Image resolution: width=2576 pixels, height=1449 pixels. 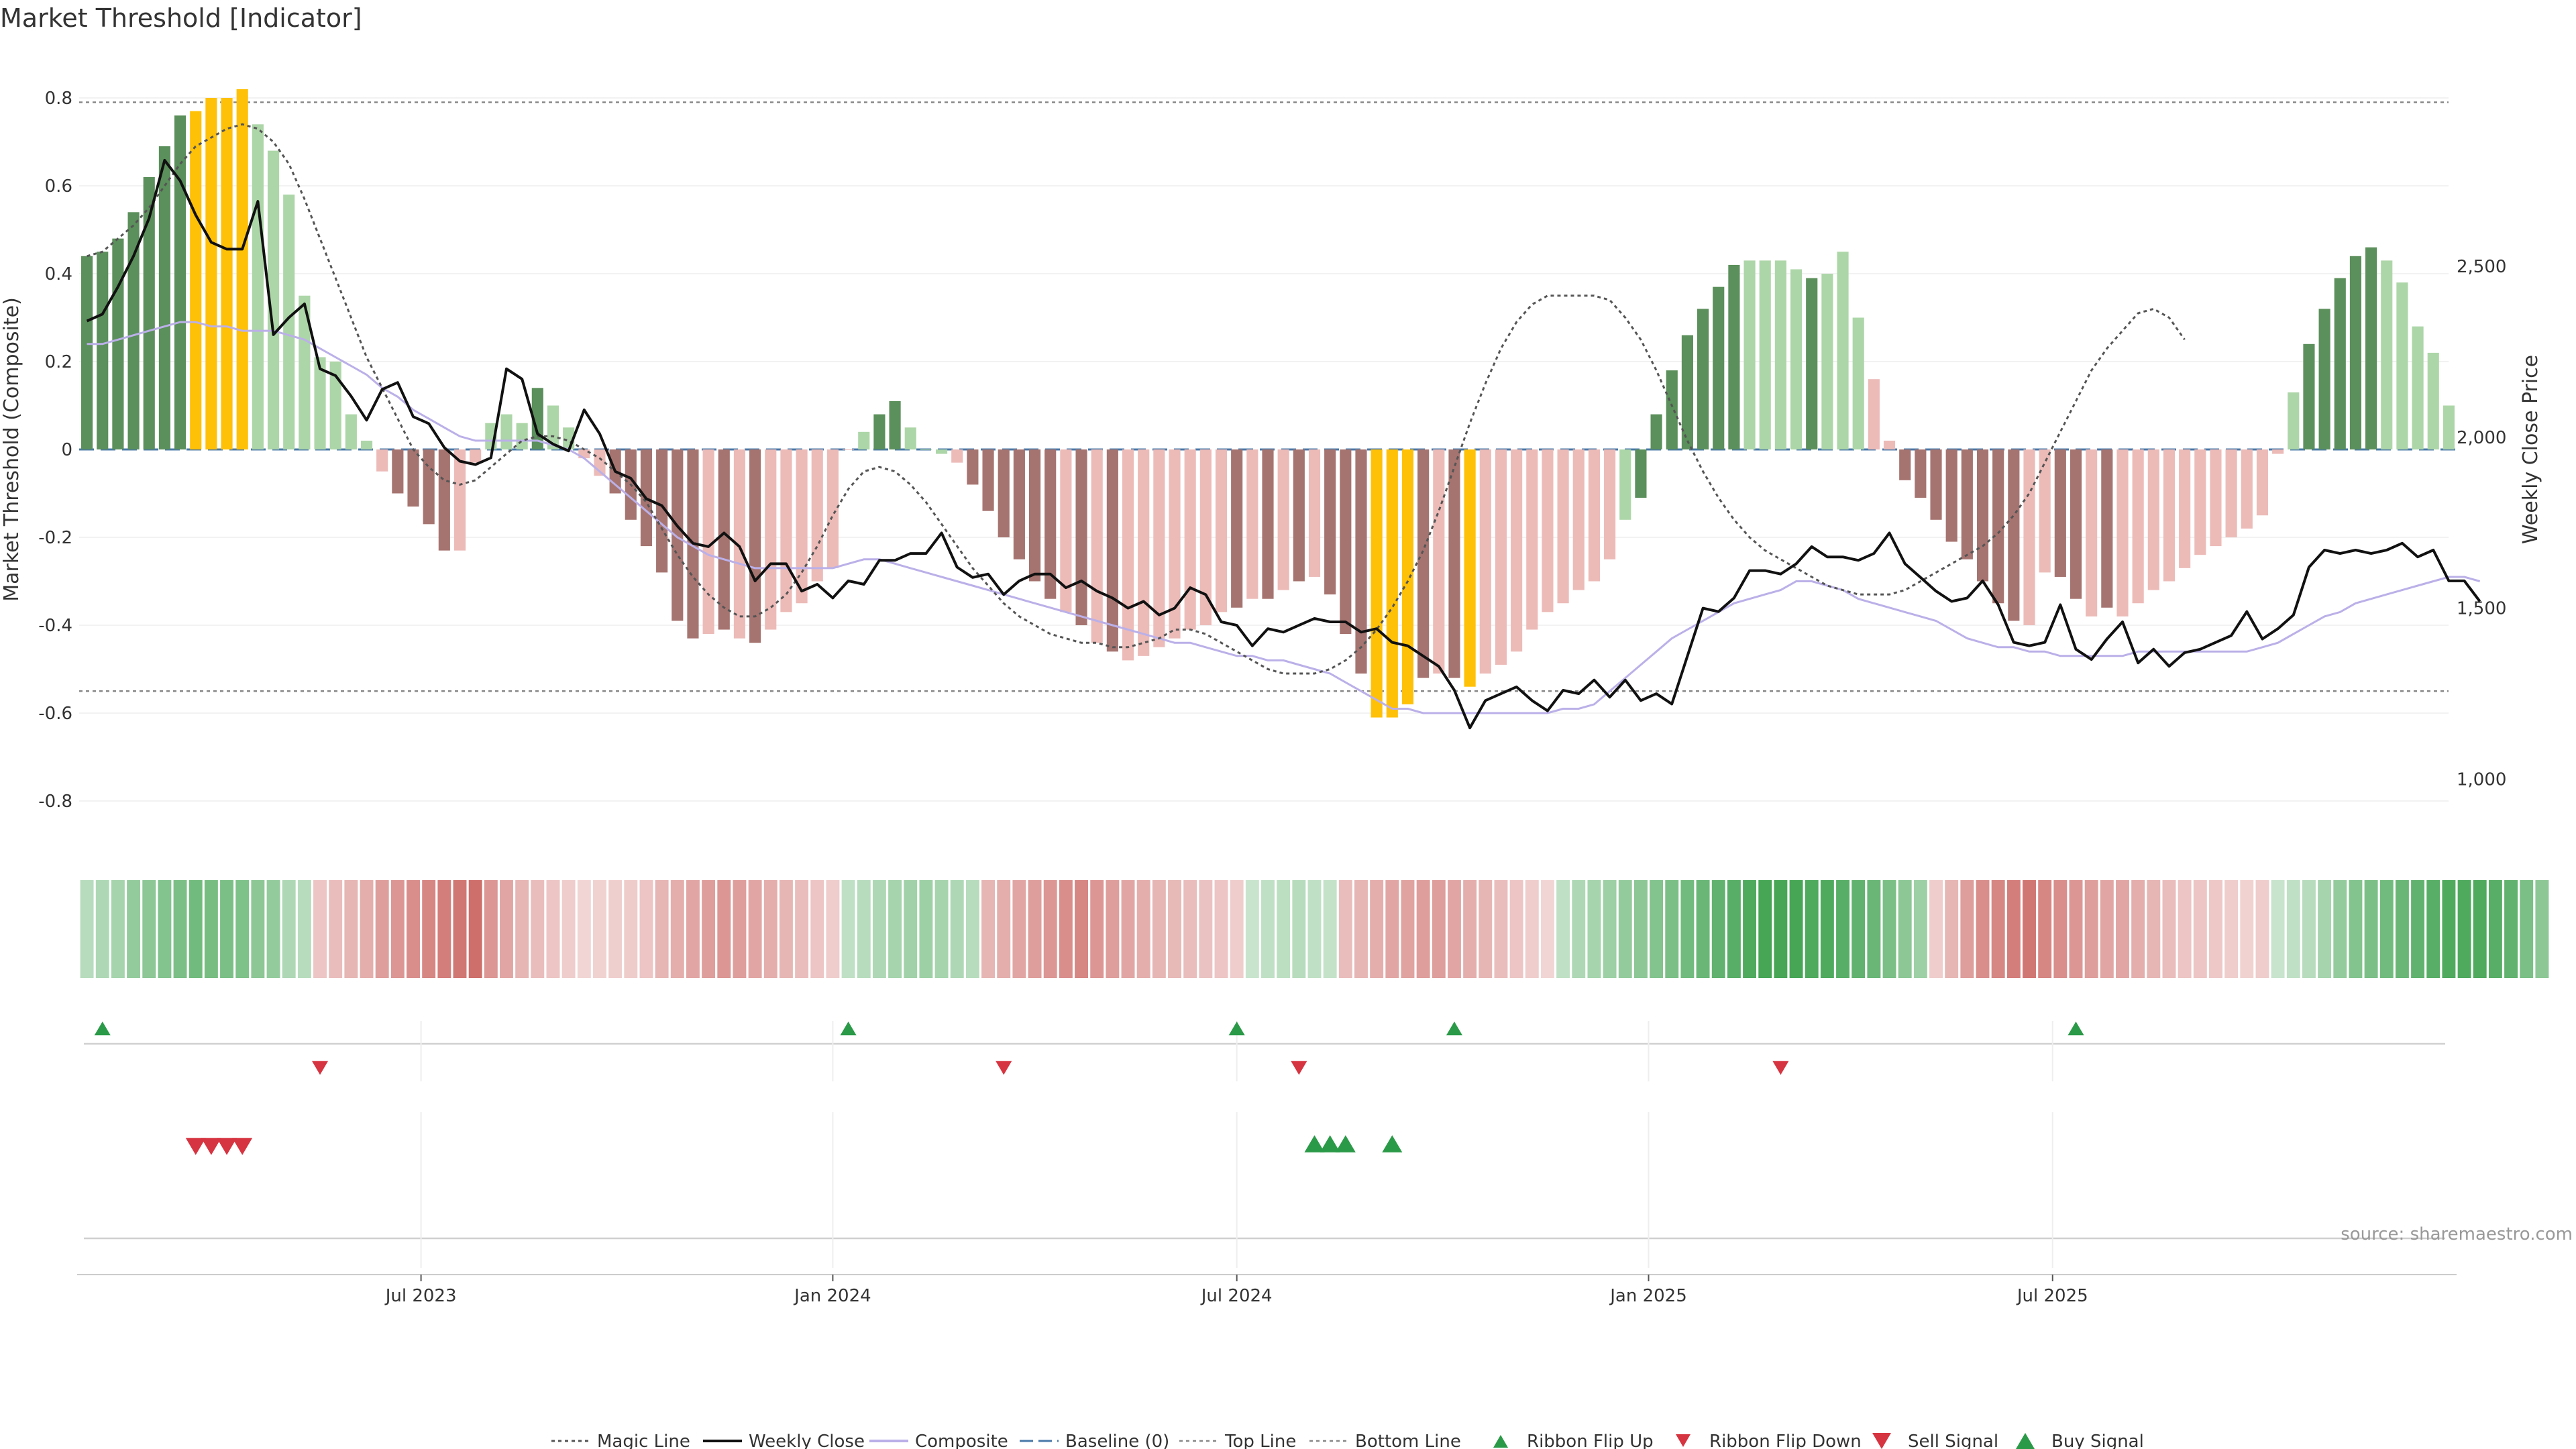 I want to click on left-tick-label: 0.2, so click(x=58, y=362).